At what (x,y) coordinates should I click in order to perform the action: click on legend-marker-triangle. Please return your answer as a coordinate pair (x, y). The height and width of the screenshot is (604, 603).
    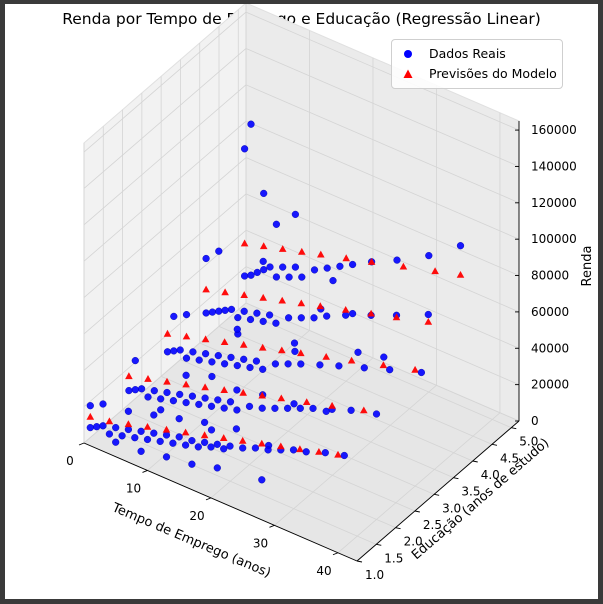
    Looking at the image, I should click on (408, 73).